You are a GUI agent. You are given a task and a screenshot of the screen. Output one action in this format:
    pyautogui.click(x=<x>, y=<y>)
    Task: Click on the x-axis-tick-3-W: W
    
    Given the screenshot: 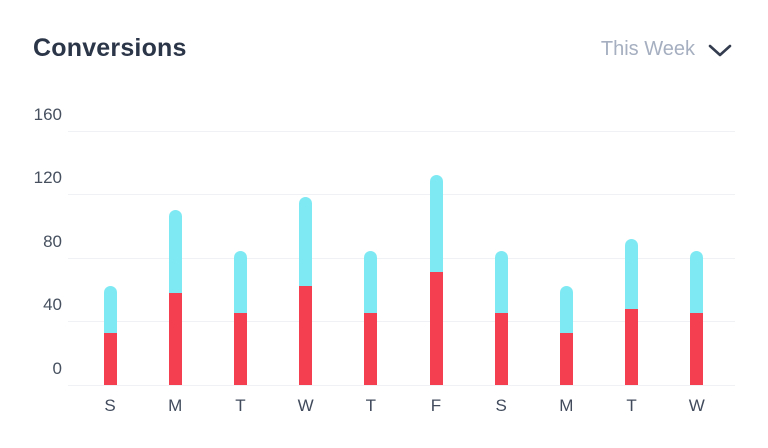 What is the action you would take?
    pyautogui.click(x=305, y=405)
    